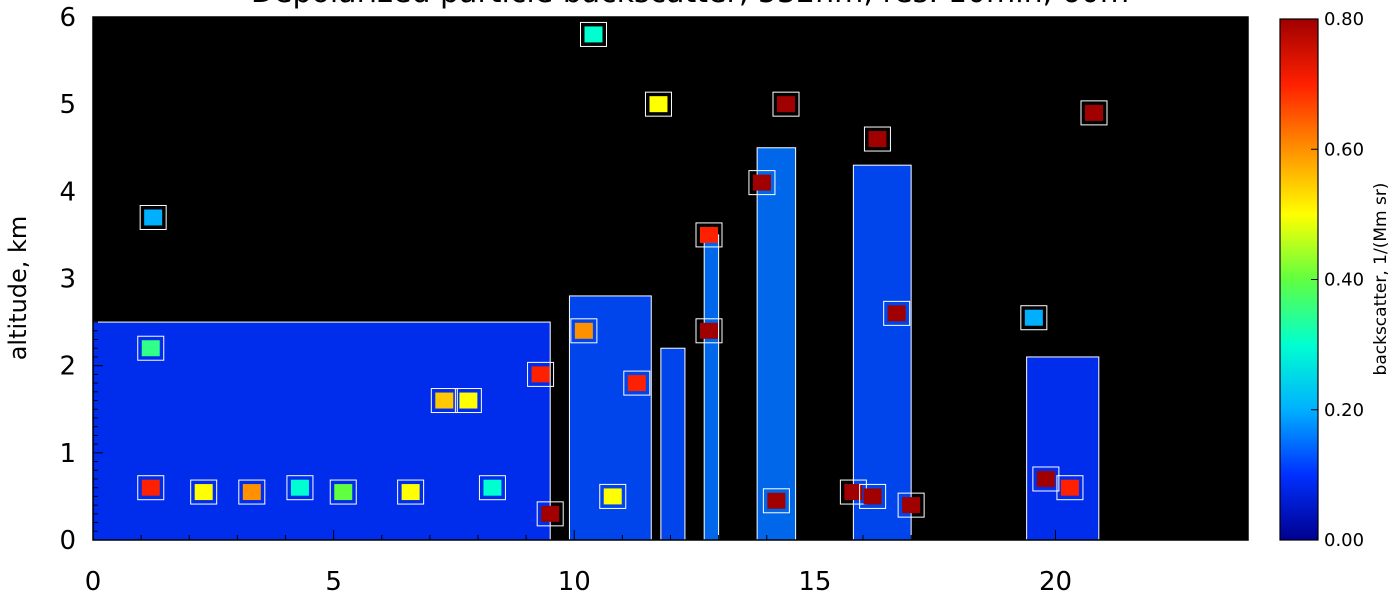 This screenshot has width=1399, height=600. What do you see at coordinates (1344, 280) in the screenshot?
I see `colorbar-tick-label: 0.40` at bounding box center [1344, 280].